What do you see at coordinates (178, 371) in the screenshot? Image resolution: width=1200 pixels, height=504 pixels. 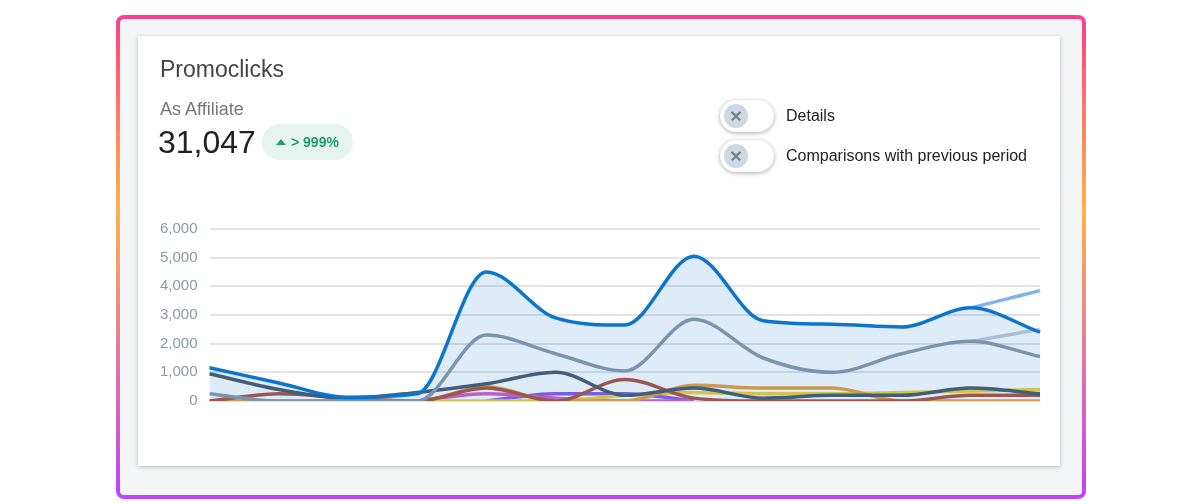 I see `y-tick-label: 1,000` at bounding box center [178, 371].